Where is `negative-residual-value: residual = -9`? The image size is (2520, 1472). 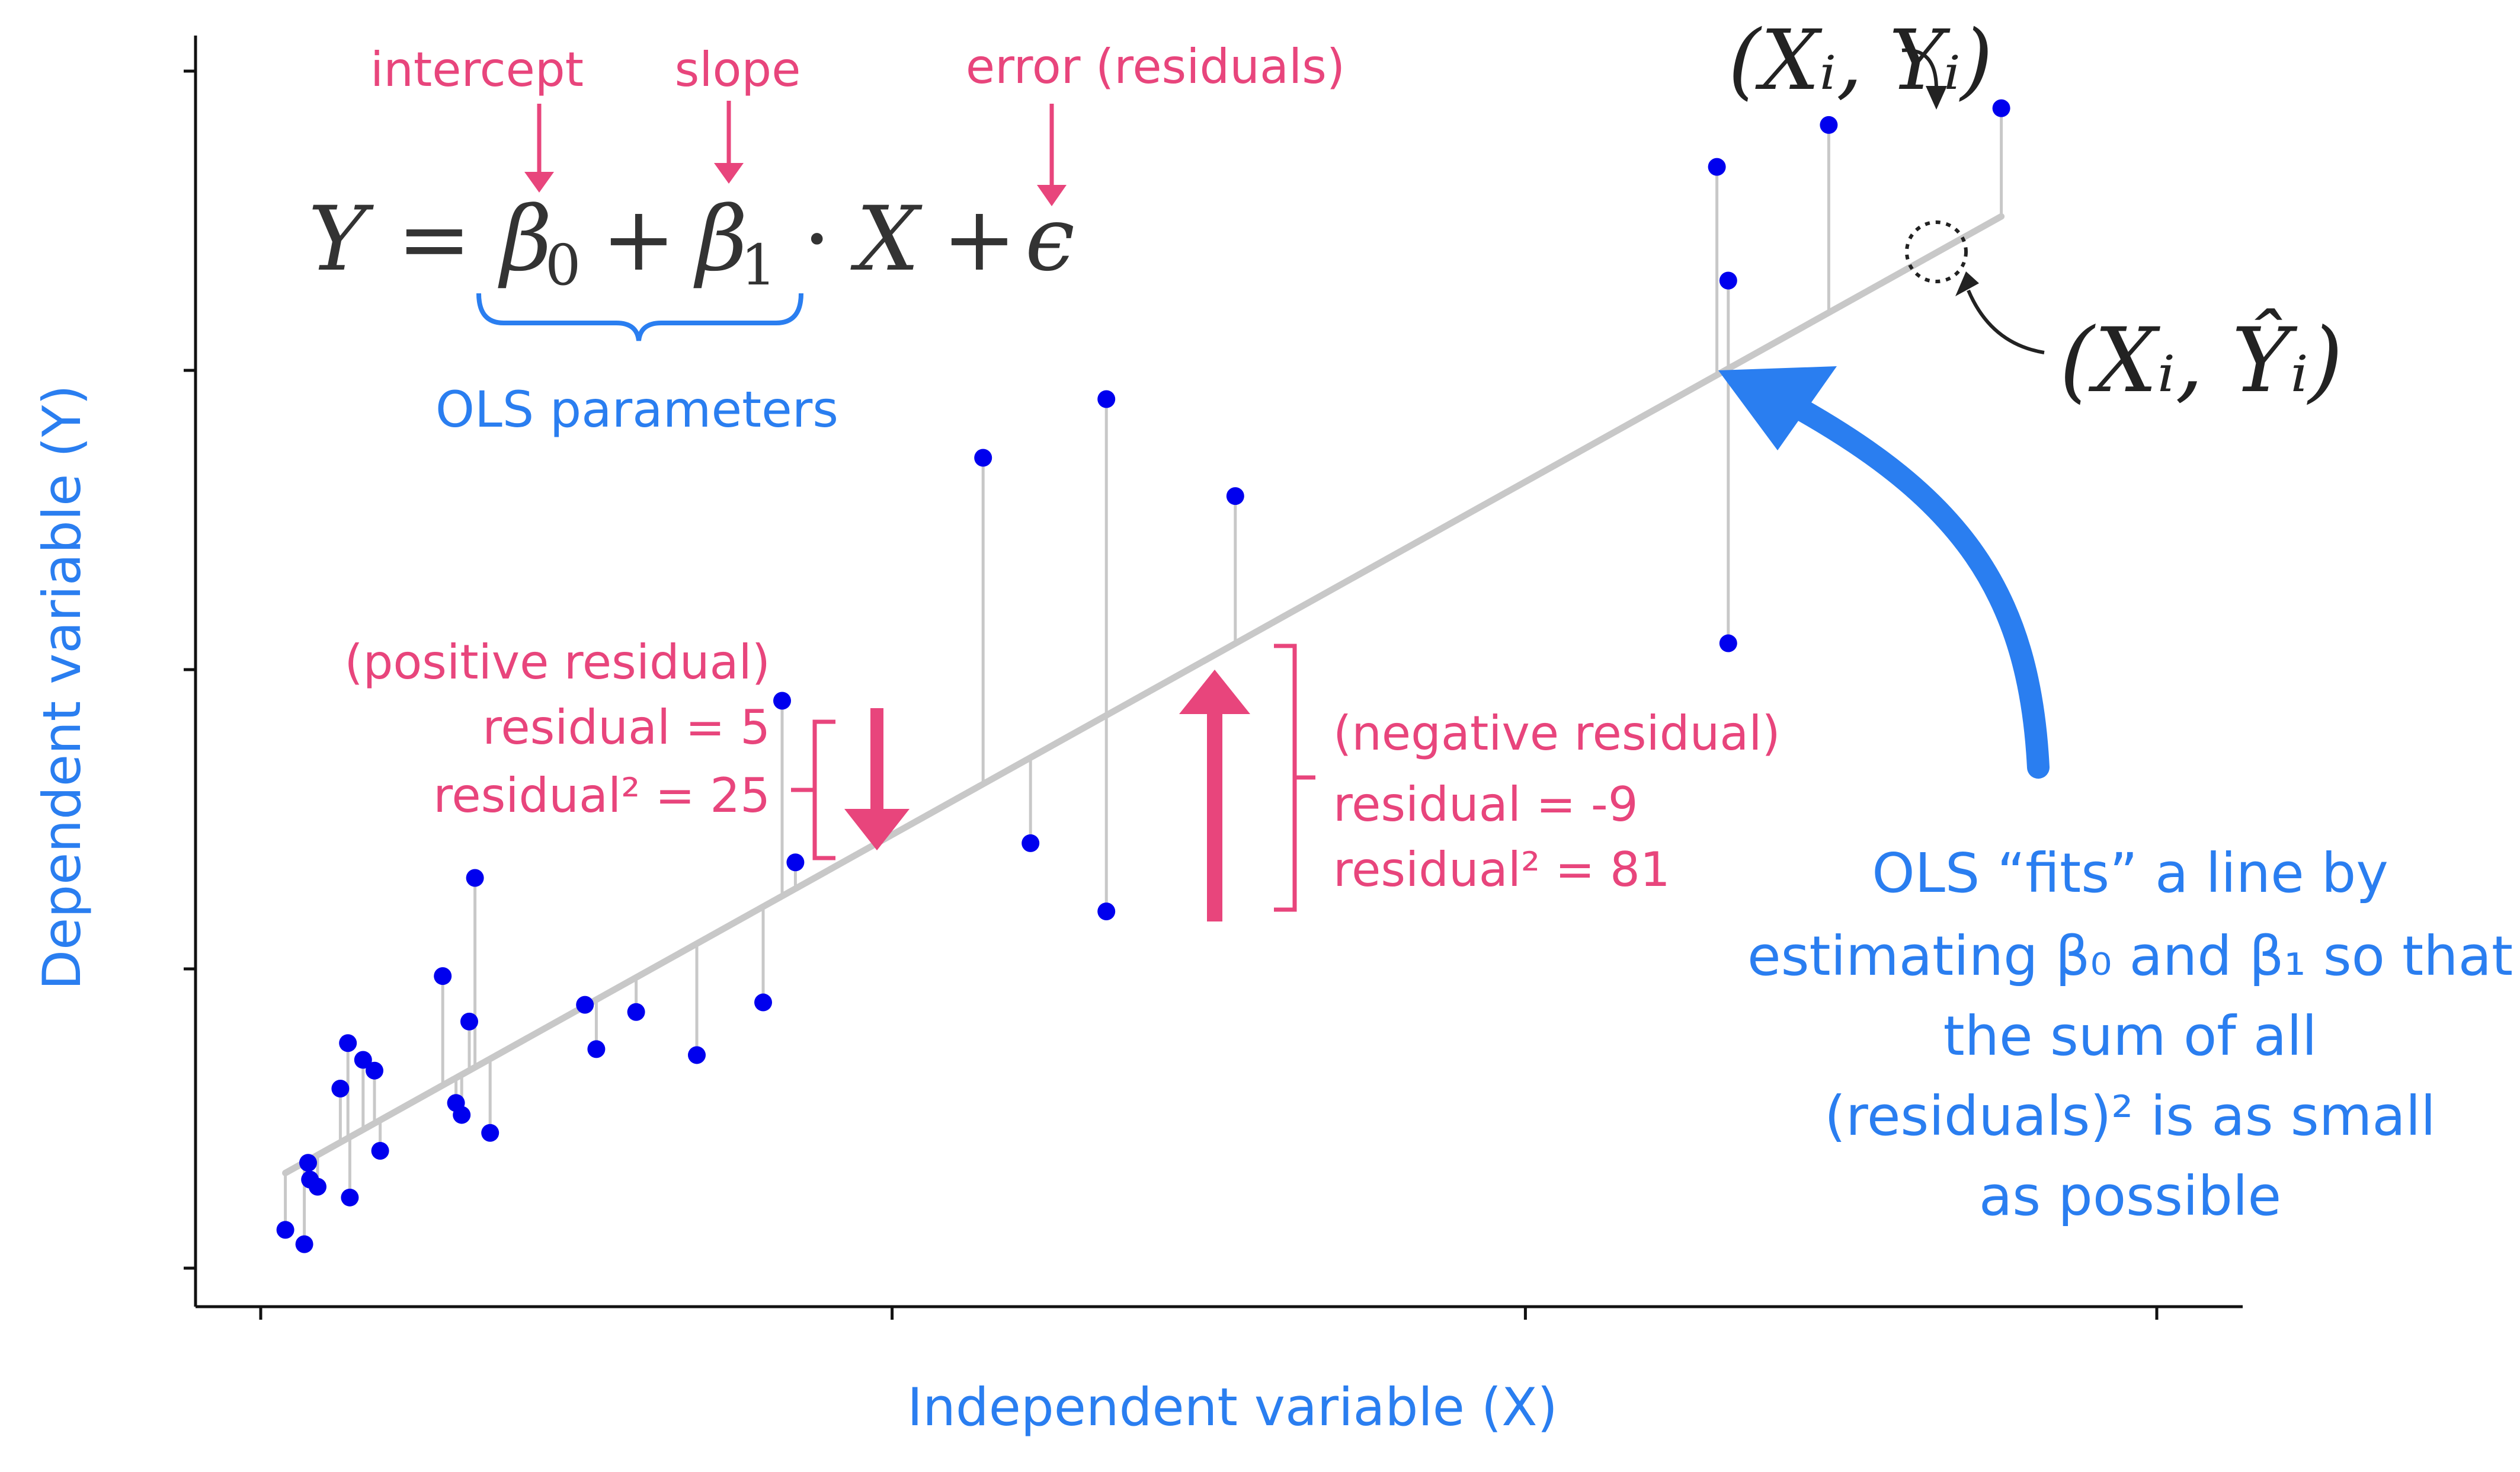
negative-residual-value: residual = -9 is located at coordinates (1485, 804).